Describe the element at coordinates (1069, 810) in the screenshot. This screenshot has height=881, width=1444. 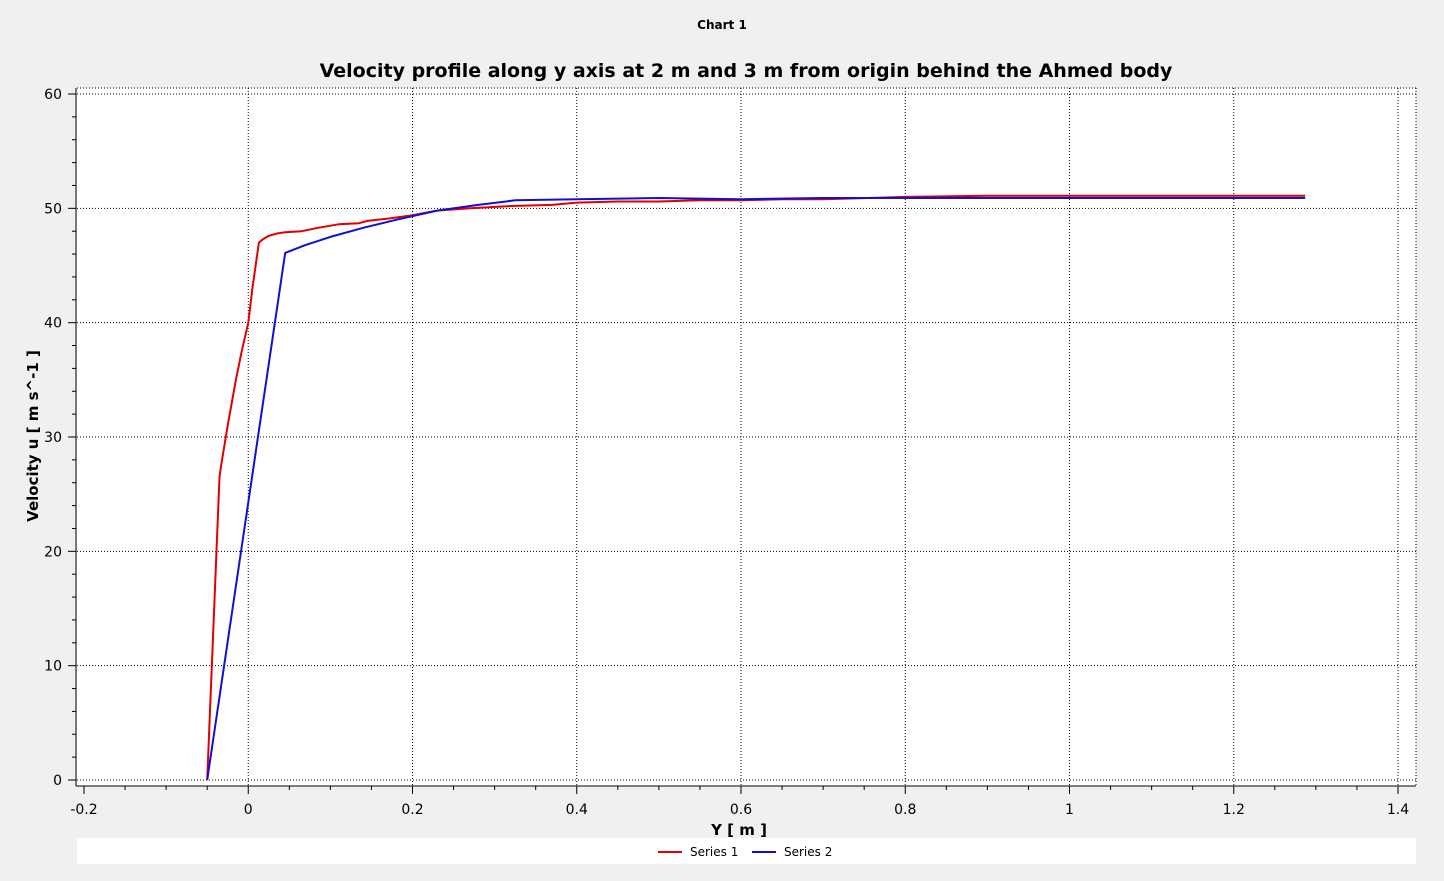
I see `x-tick-label: 1` at that location.